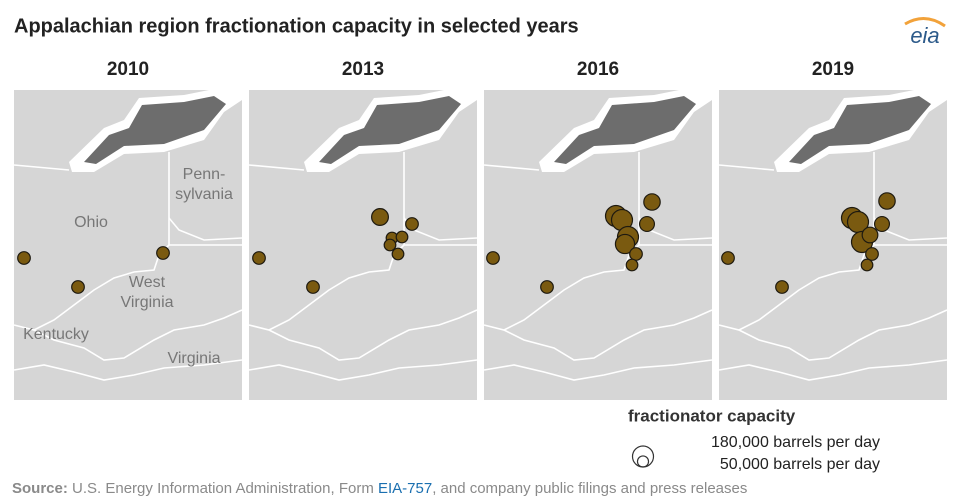 Image resolution: width=977 pixels, height=499 pixels. What do you see at coordinates (91, 222) in the screenshot?
I see `map-label: Ohio` at bounding box center [91, 222].